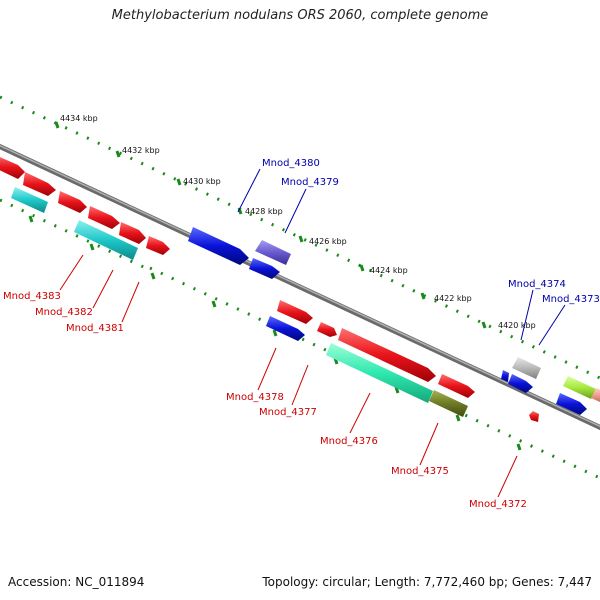 Image resolution: width=600 pixels, height=600 pixels. What do you see at coordinates (448, 403) in the screenshot?
I see `gene-arrow-olive` at bounding box center [448, 403].